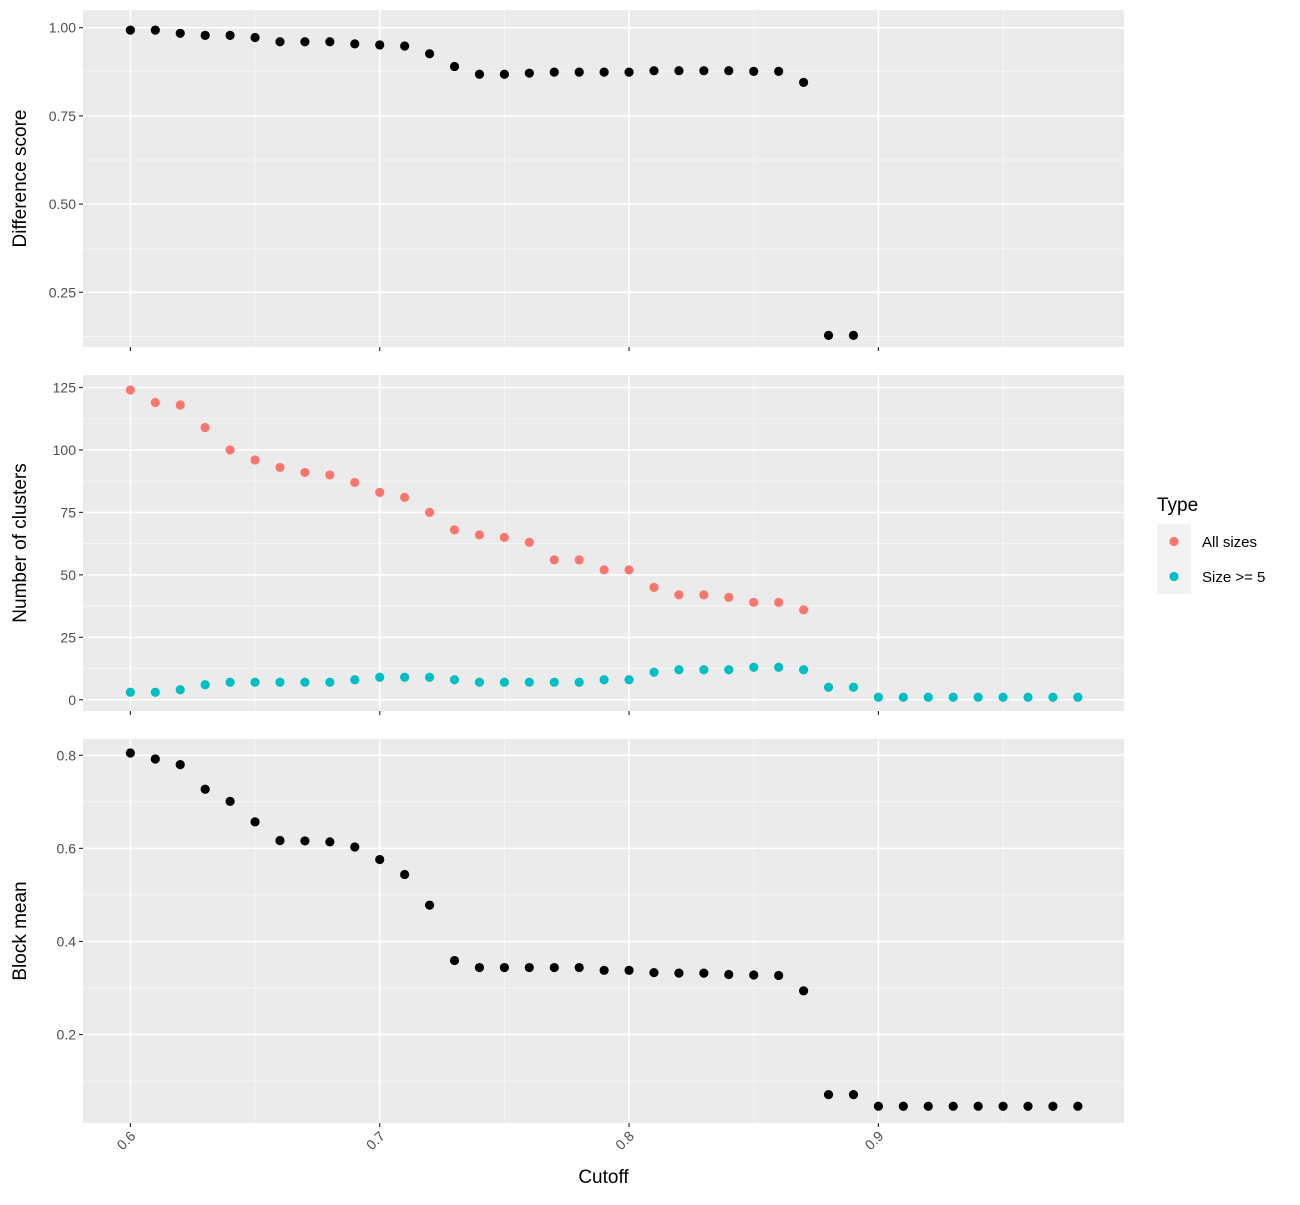  Describe the element at coordinates (65, 387) in the screenshot. I see `y-tick-label: 125` at that location.